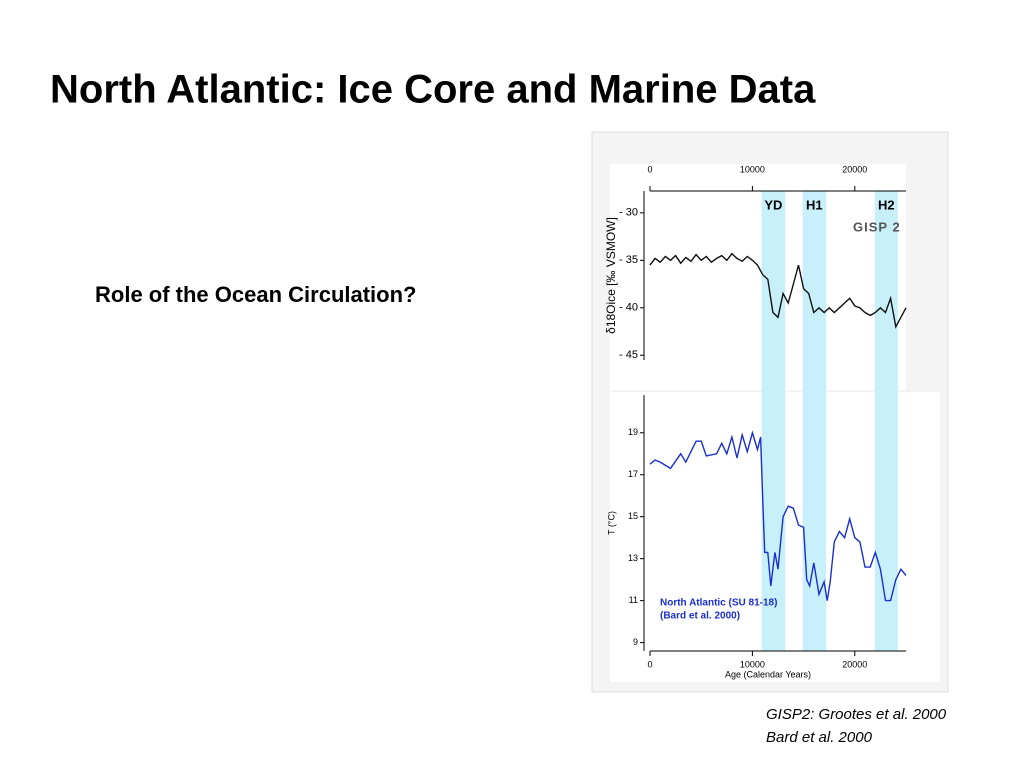 The height and width of the screenshot is (773, 1024). What do you see at coordinates (628, 213) in the screenshot?
I see `y-tick-label: - 30` at bounding box center [628, 213].